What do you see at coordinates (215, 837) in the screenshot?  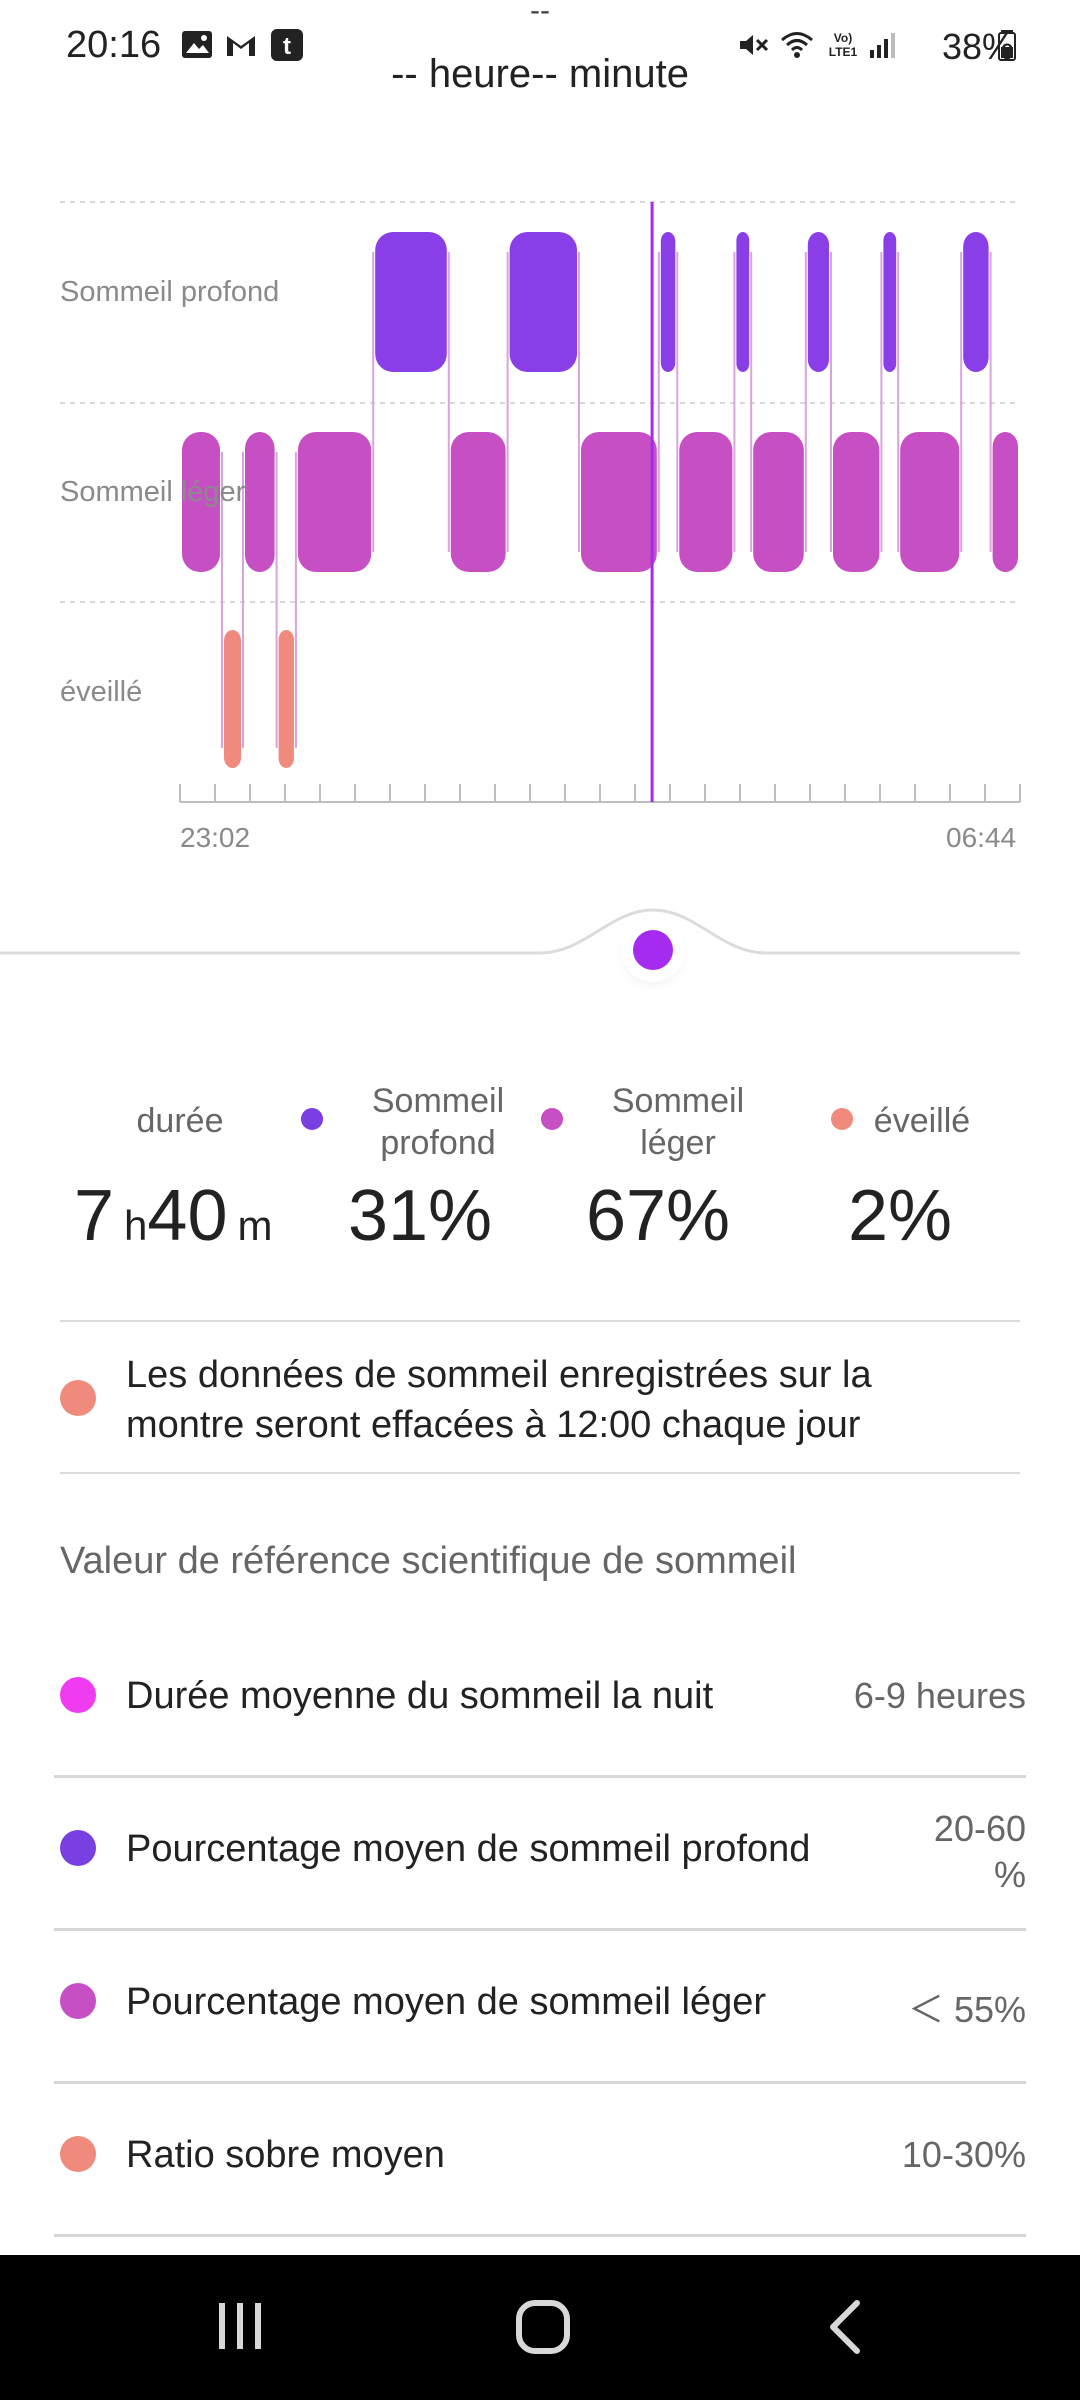 I see `x-start-time: 23:02` at bounding box center [215, 837].